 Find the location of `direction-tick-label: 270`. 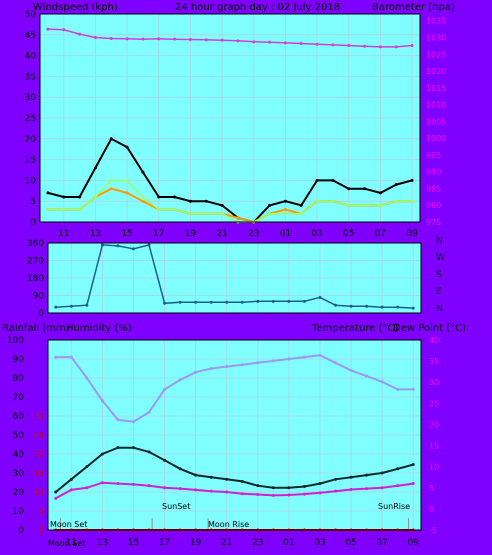

direction-tick-label: 270 is located at coordinates (35, 262).